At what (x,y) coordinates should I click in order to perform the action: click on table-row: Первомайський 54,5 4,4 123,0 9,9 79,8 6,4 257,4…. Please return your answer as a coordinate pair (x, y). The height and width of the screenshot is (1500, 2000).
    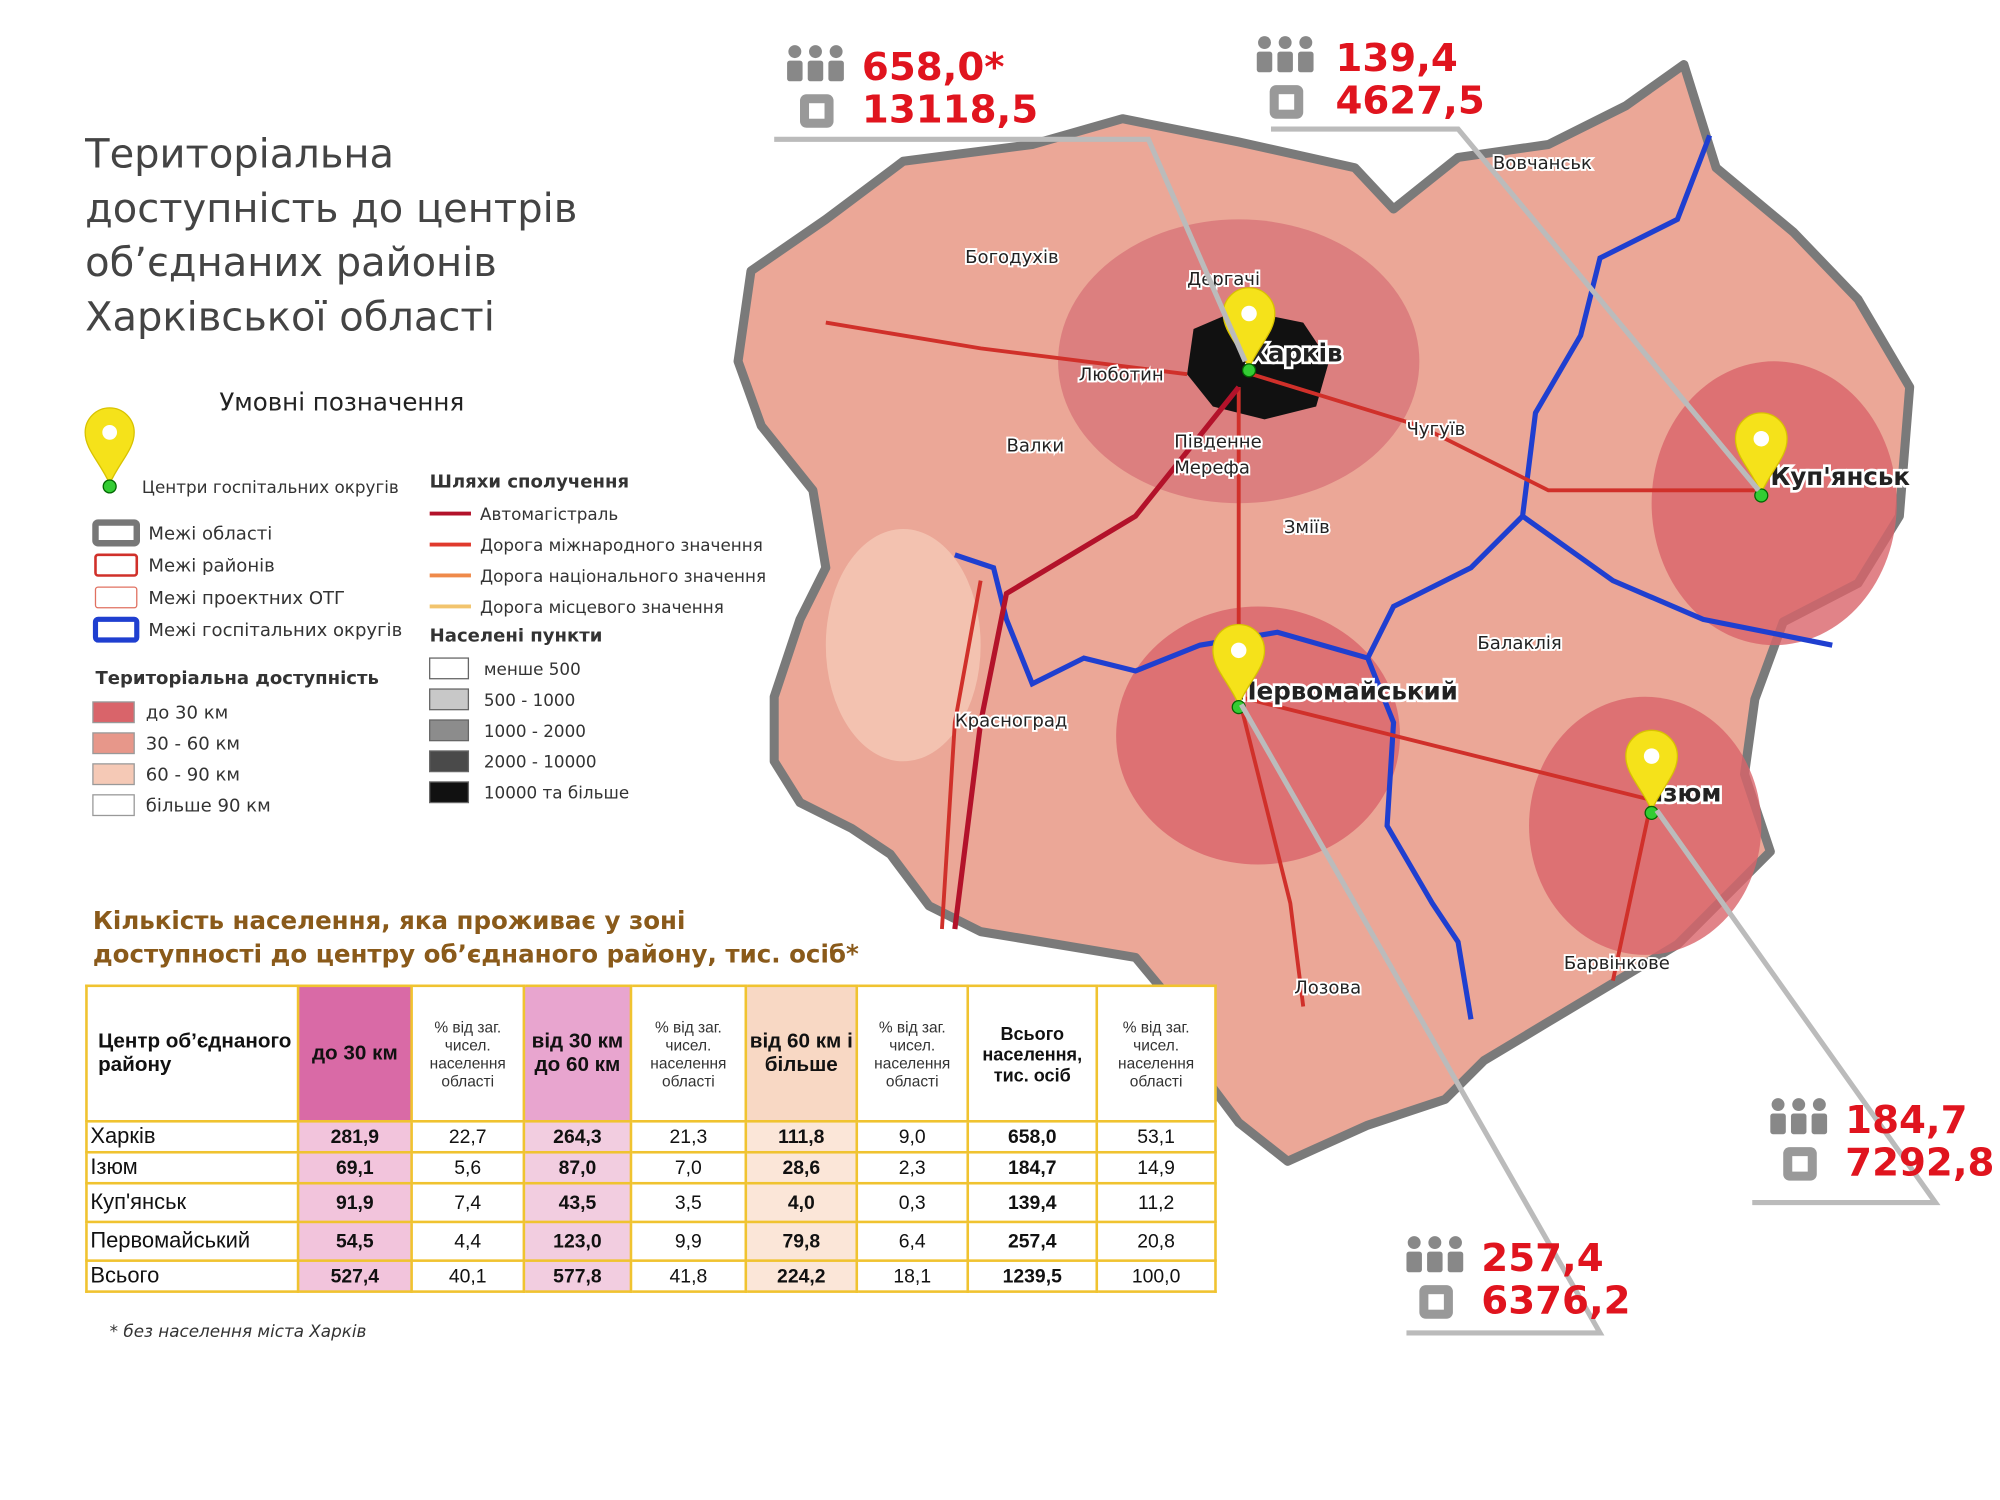
    Looking at the image, I should click on (651, 1241).